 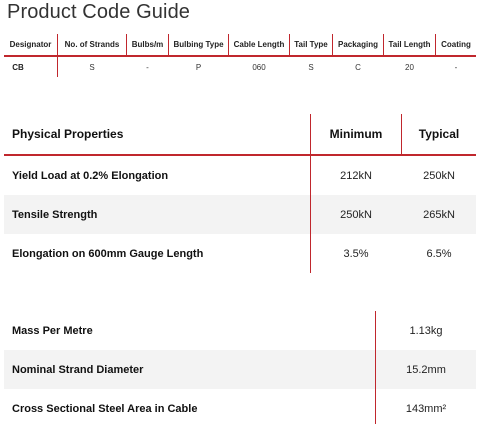 I want to click on header-typical: Typical, so click(x=439, y=134).